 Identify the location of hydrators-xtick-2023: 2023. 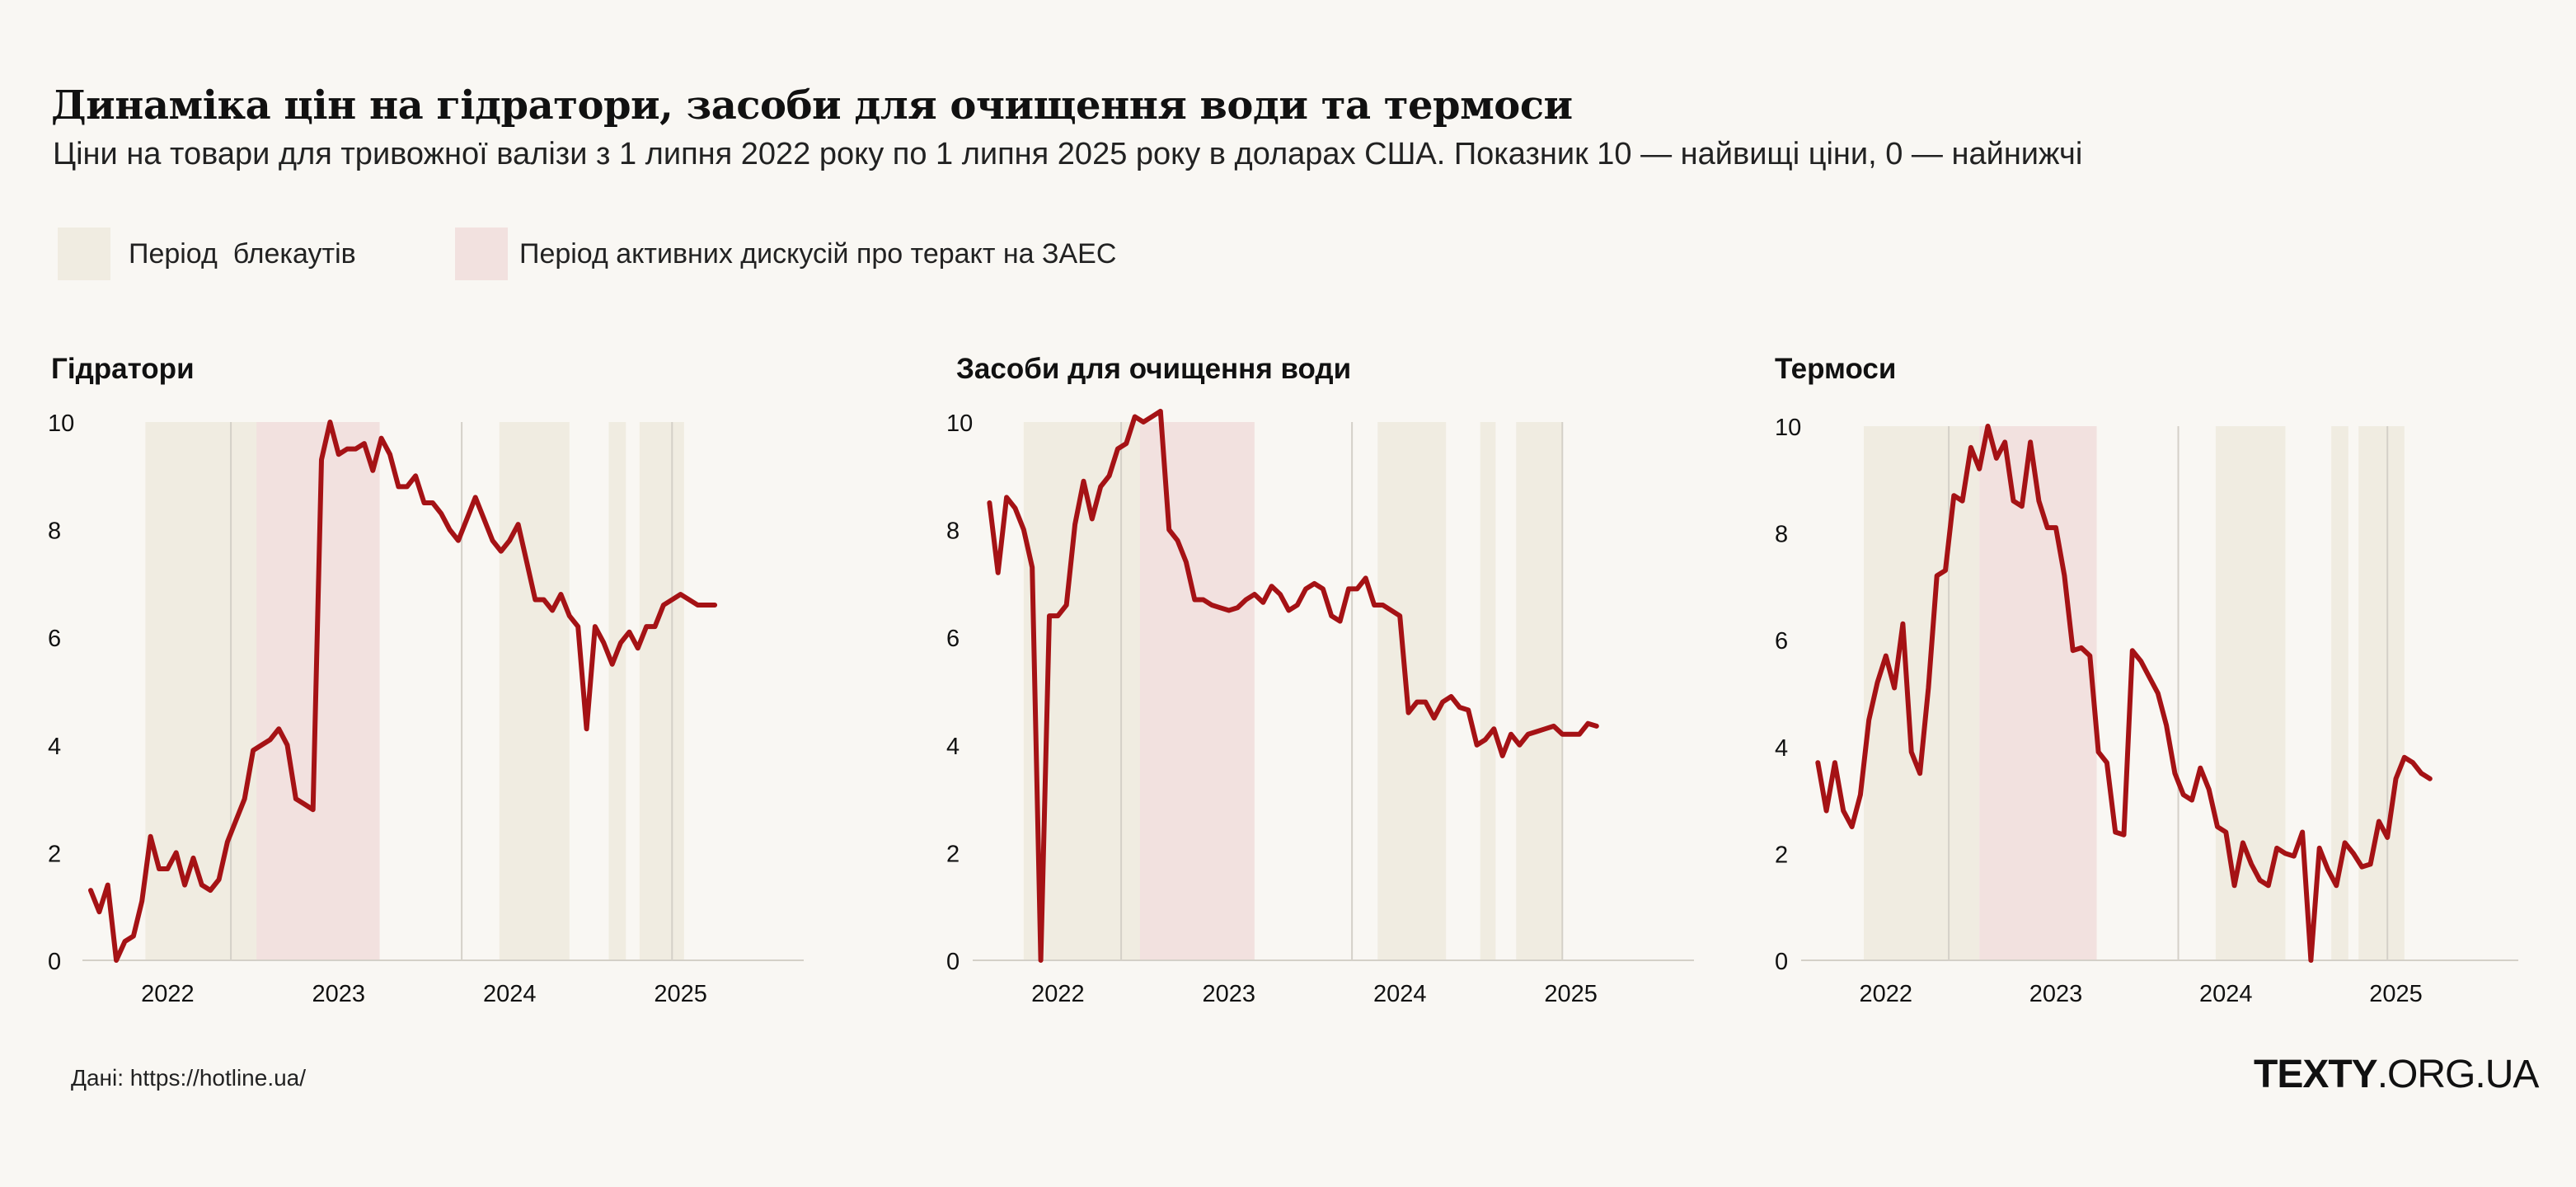
(339, 994).